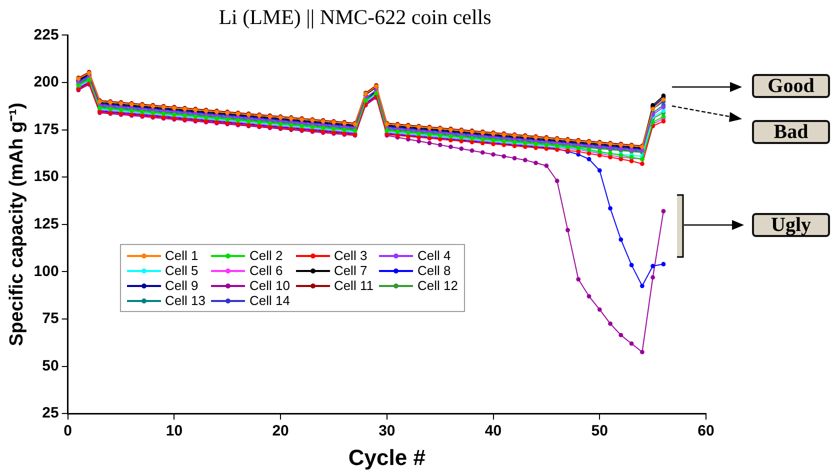 The height and width of the screenshot is (474, 838). What do you see at coordinates (280, 431) in the screenshot?
I see `x-tick-label: 20` at bounding box center [280, 431].